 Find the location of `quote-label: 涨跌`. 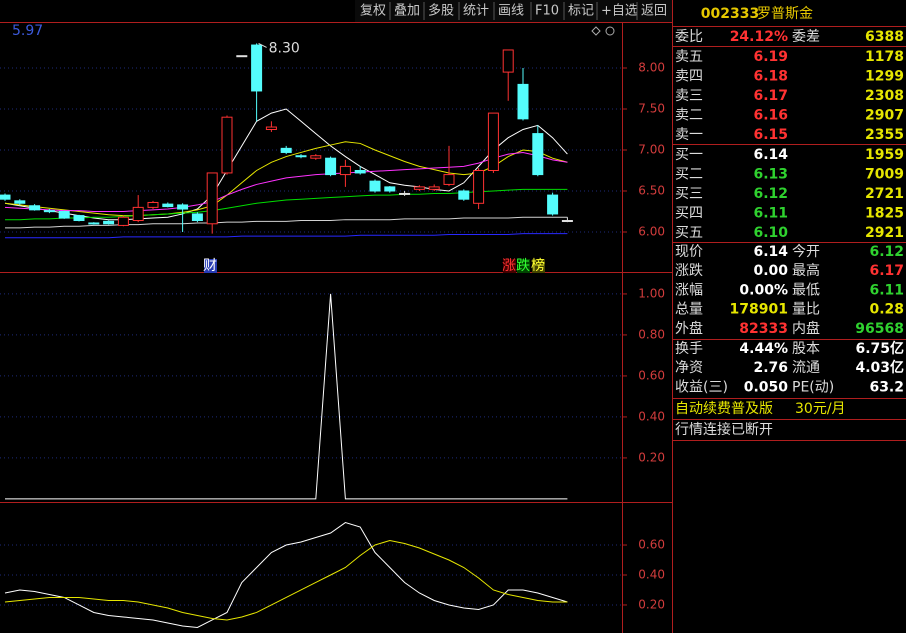

quote-label: 涨跌 is located at coordinates (689, 271).